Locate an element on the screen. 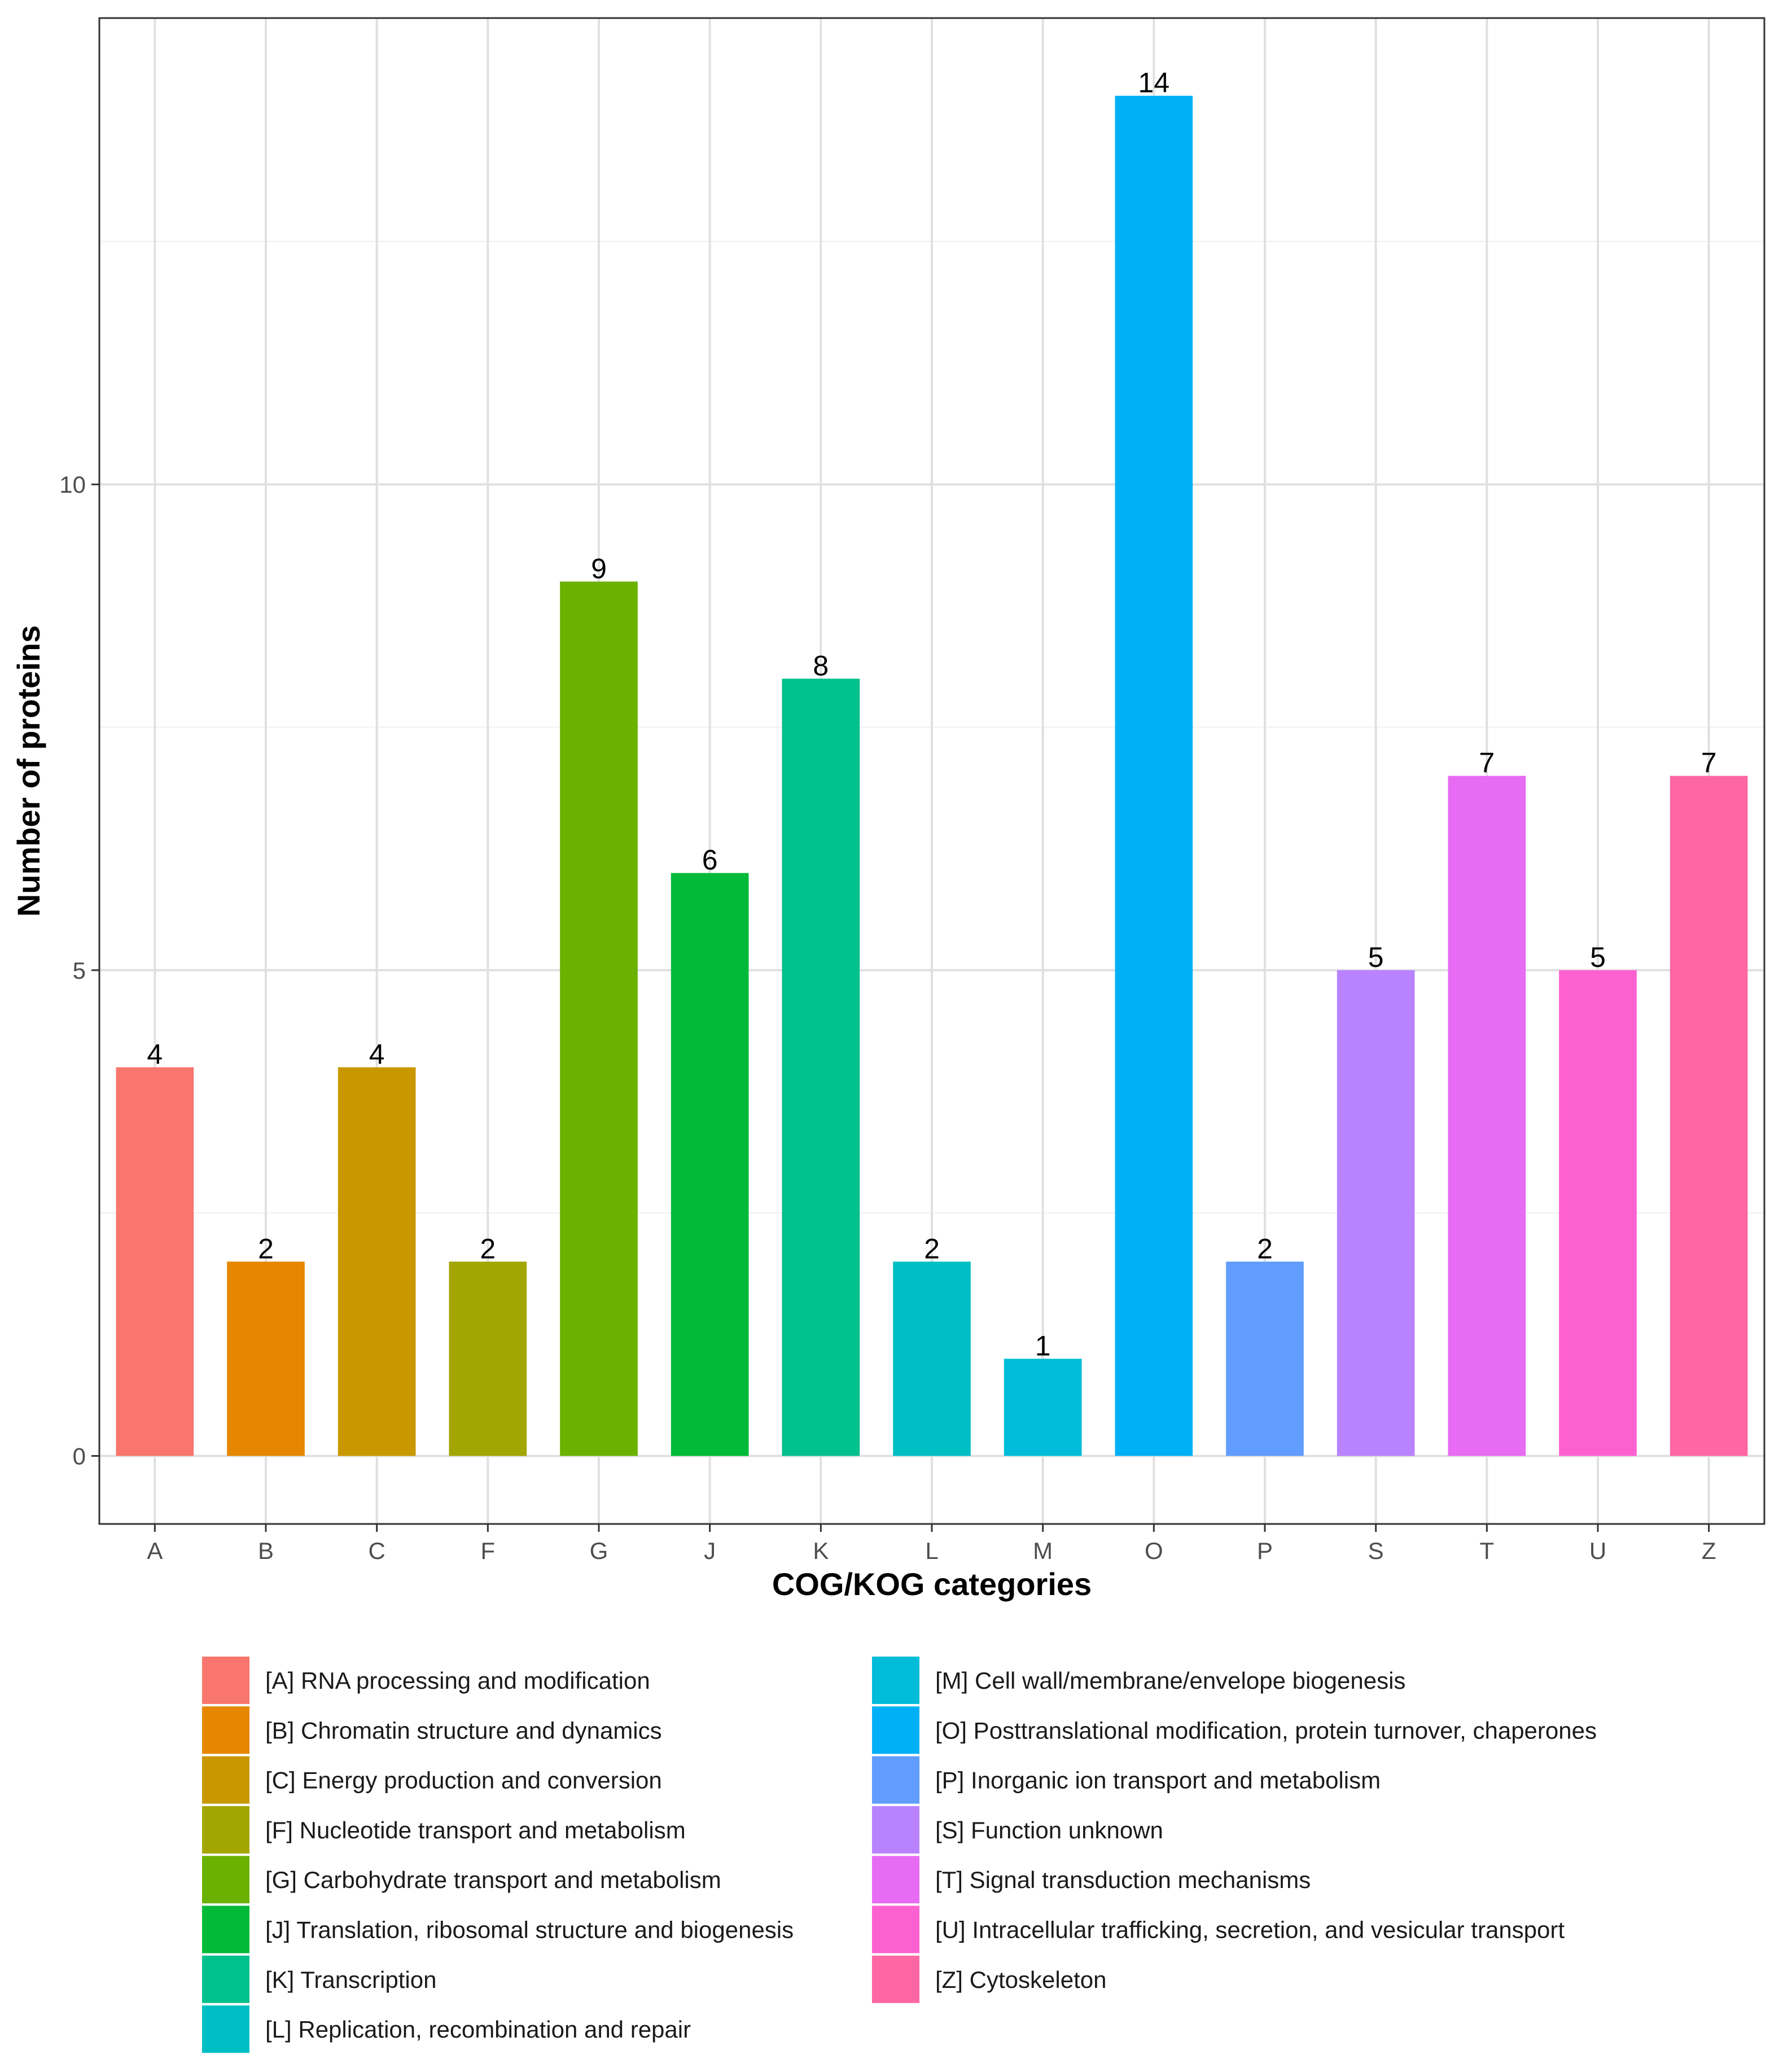 Image resolution: width=1770 pixels, height=2072 pixels. value-label-T: 7 is located at coordinates (1487, 763).